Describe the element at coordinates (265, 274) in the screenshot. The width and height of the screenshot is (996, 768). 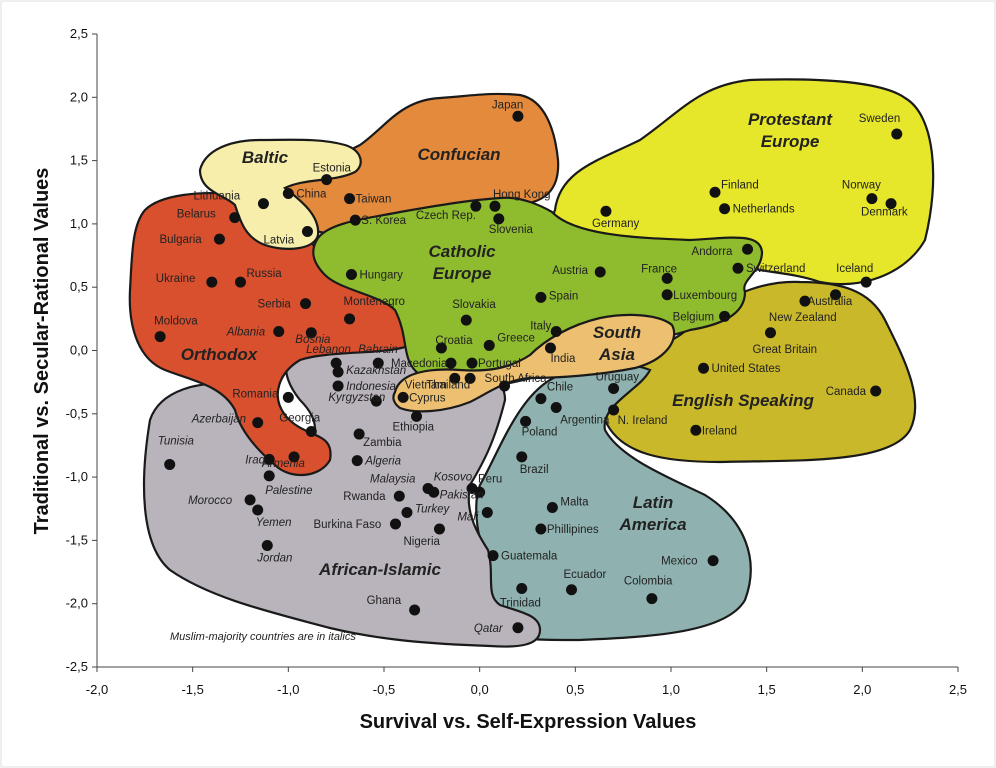
I see `label-russia: Russia` at that location.